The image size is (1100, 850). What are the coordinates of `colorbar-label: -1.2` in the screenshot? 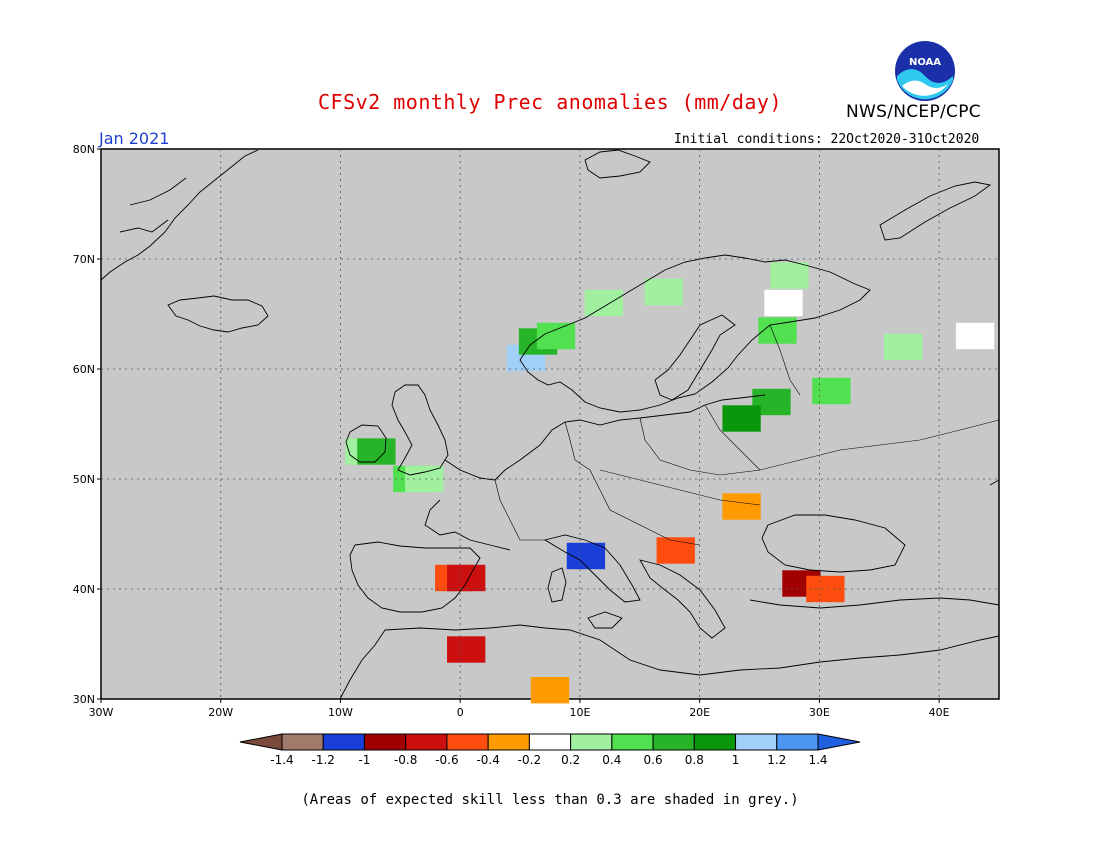 It's located at (323, 760).